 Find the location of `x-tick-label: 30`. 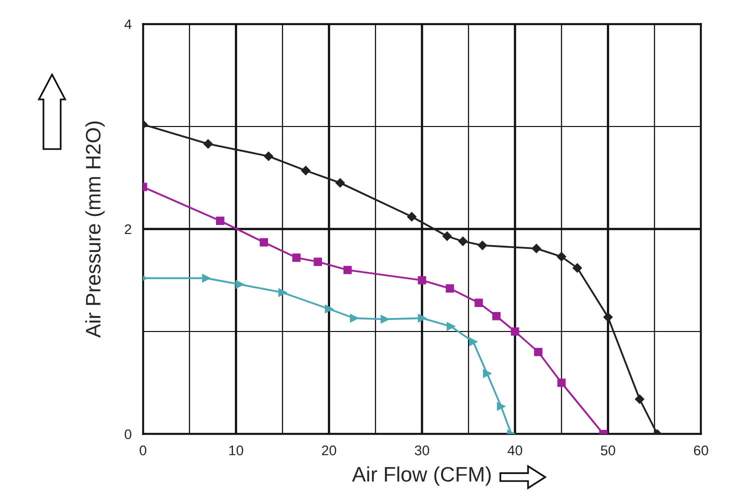

x-tick-label: 30 is located at coordinates (422, 450).